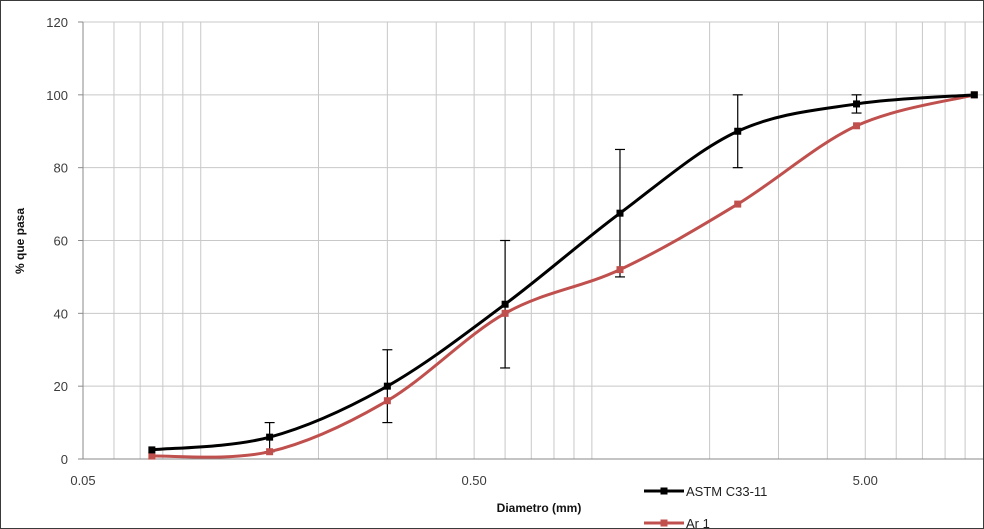 This screenshot has width=984, height=529. I want to click on y-axis-title: % que pasa, so click(20, 241).